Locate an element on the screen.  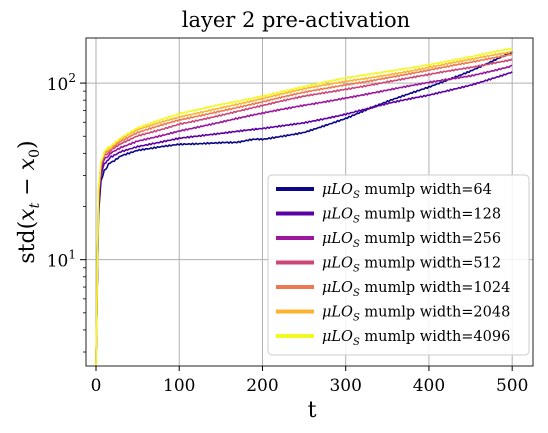
x-tick-label: 0 is located at coordinates (96, 386).